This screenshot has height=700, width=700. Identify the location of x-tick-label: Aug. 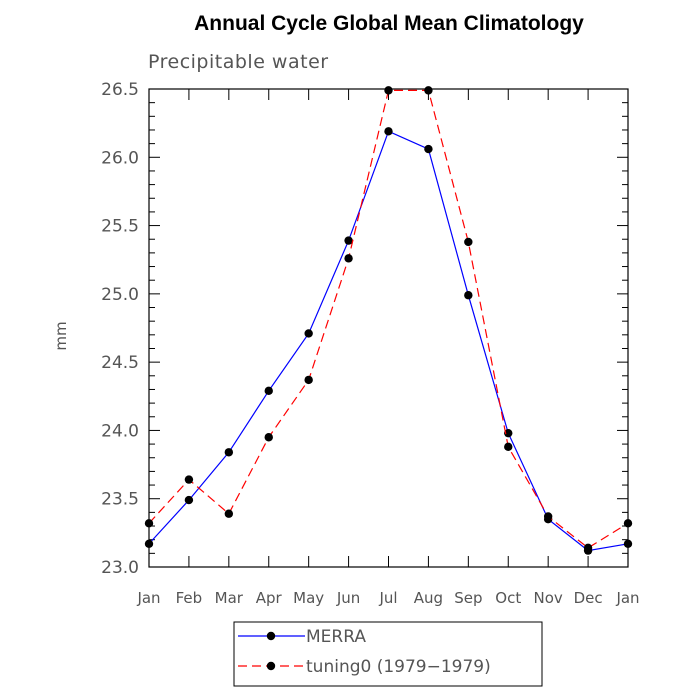
(428, 598).